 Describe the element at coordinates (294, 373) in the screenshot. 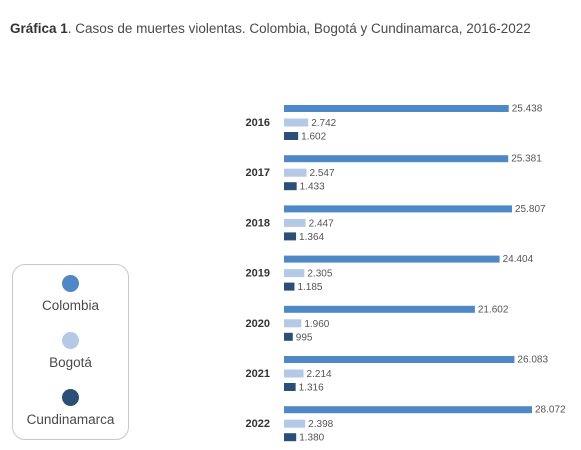

I see `bar-bogota-2021` at that location.